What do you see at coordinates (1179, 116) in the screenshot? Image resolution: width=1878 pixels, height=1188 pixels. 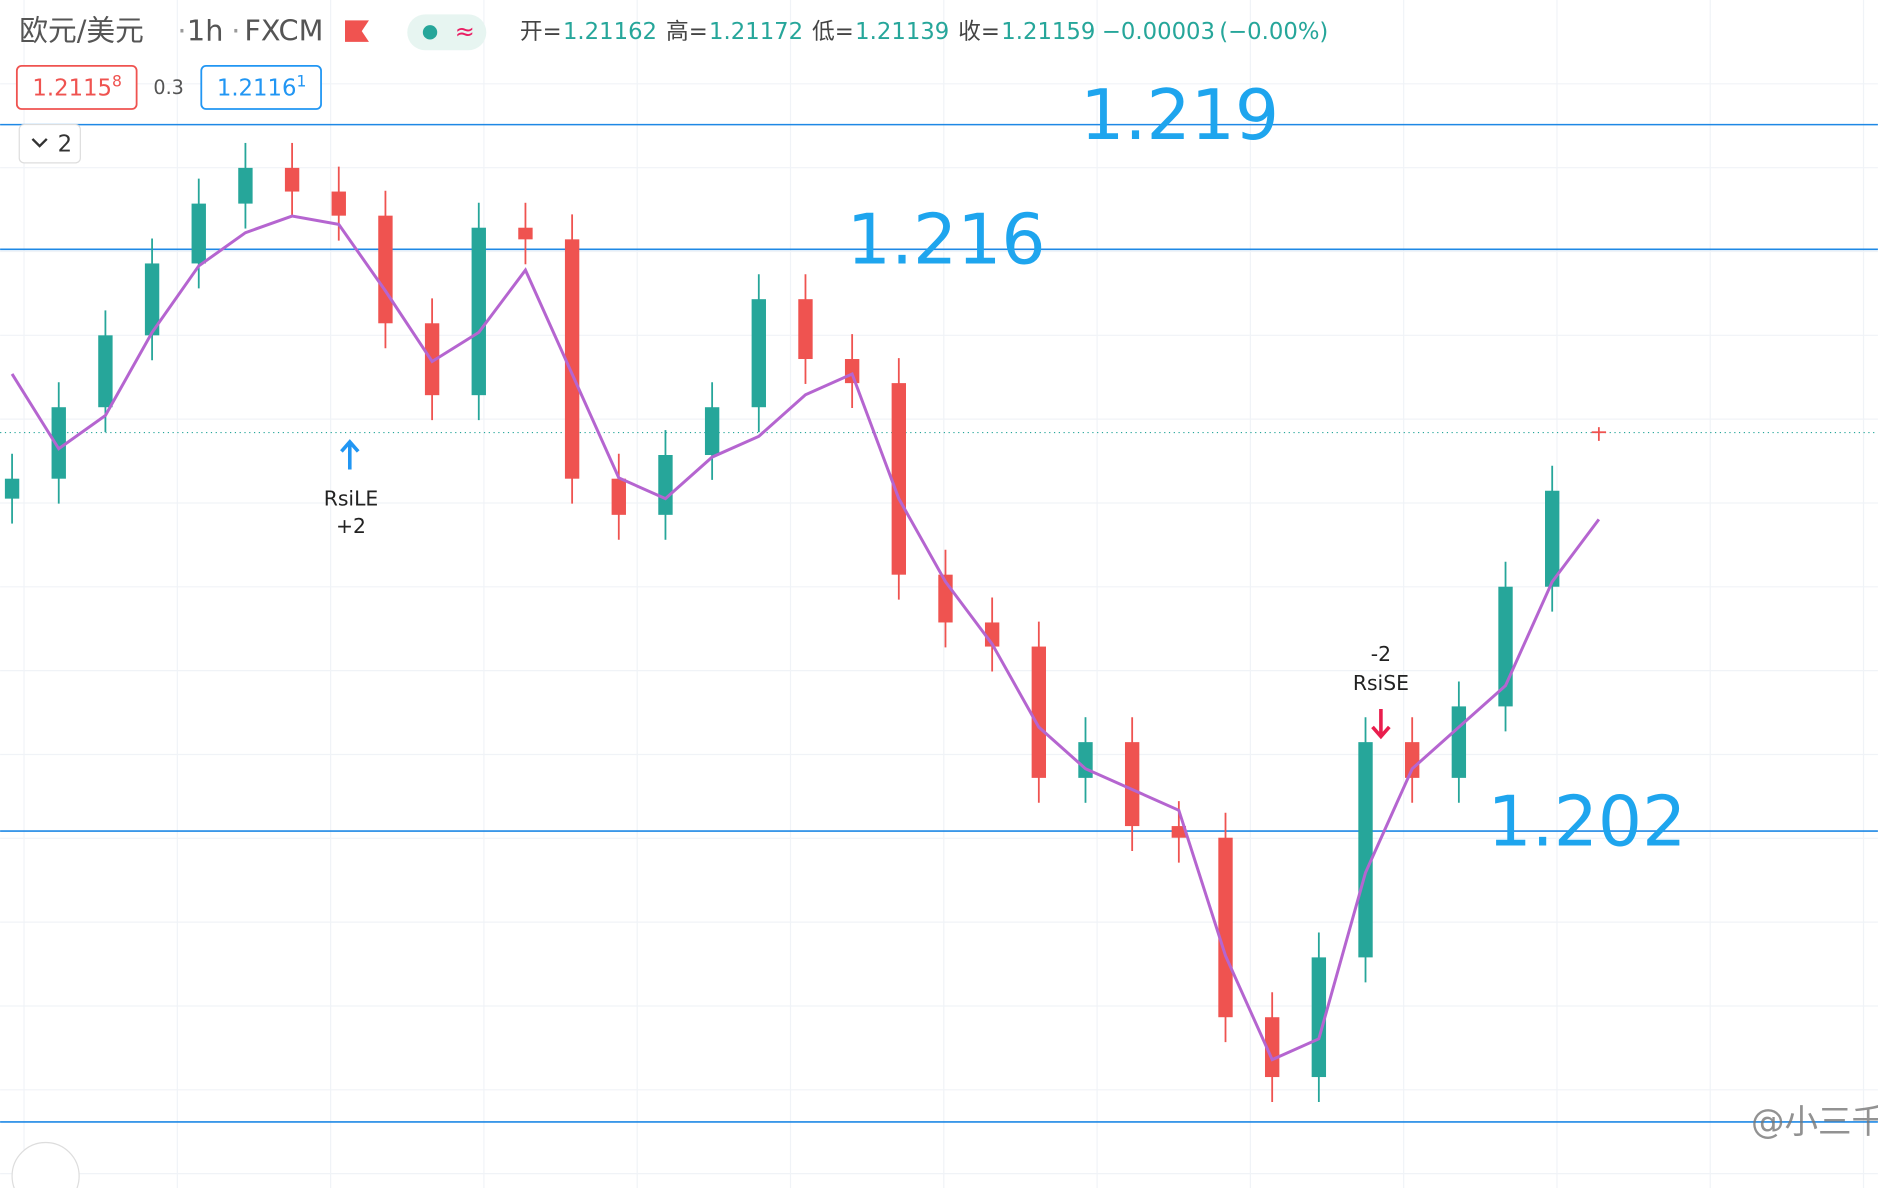 I see `level-label: 1.219` at bounding box center [1179, 116].